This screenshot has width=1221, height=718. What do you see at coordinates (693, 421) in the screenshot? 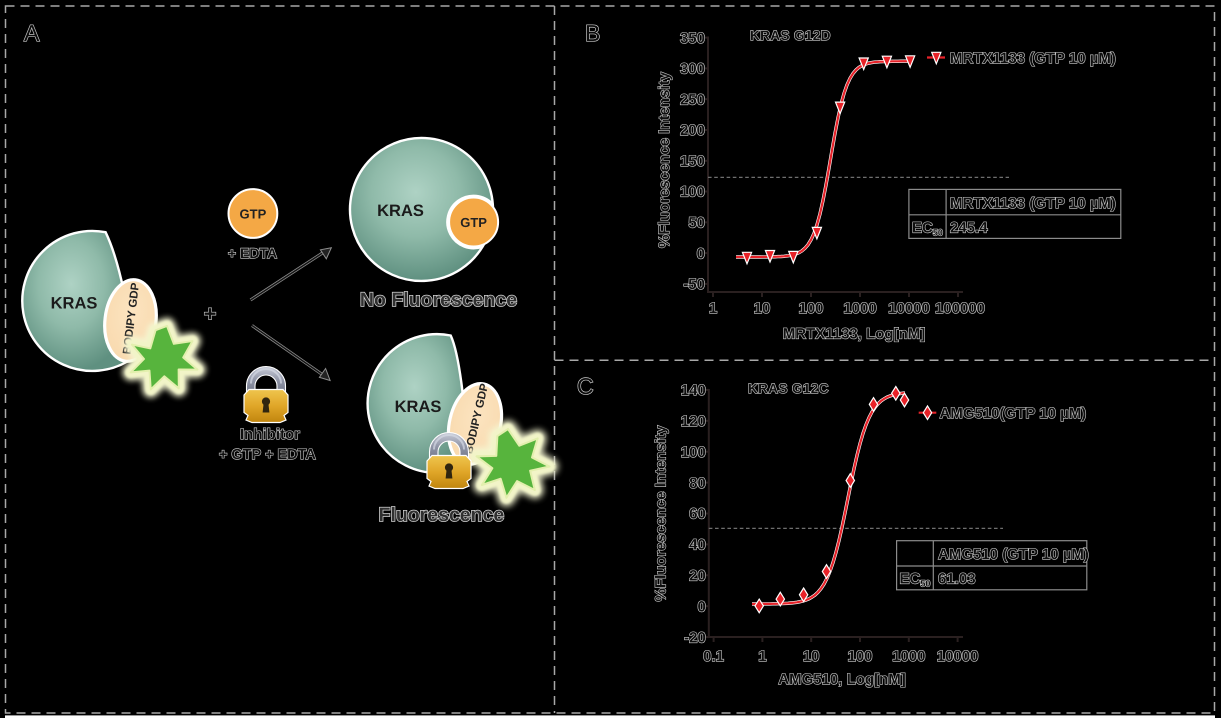
I see `svg-text: 120` at bounding box center [693, 421].